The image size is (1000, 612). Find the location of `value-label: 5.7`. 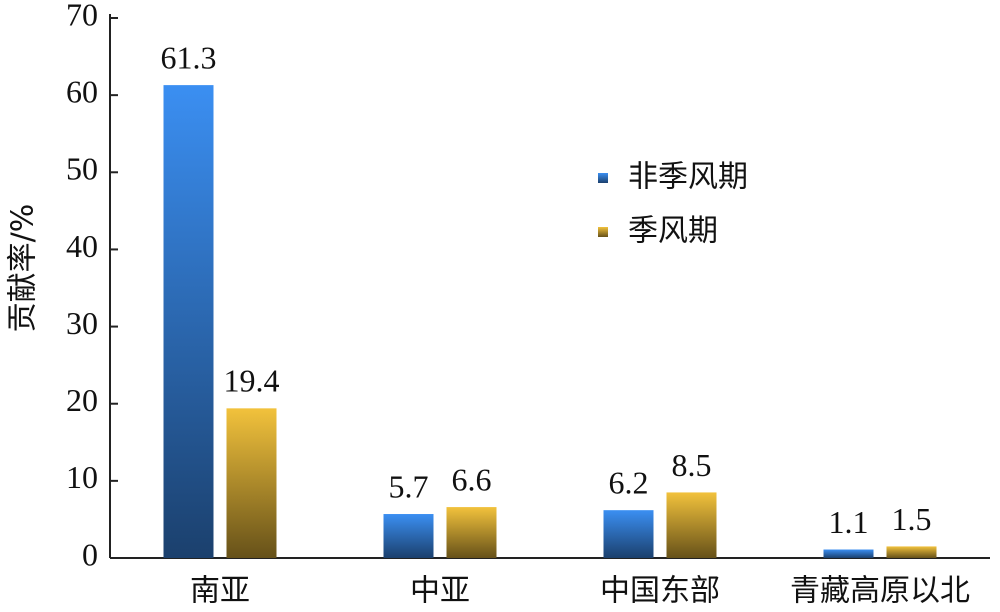

value-label: 5.7 is located at coordinates (409, 486).